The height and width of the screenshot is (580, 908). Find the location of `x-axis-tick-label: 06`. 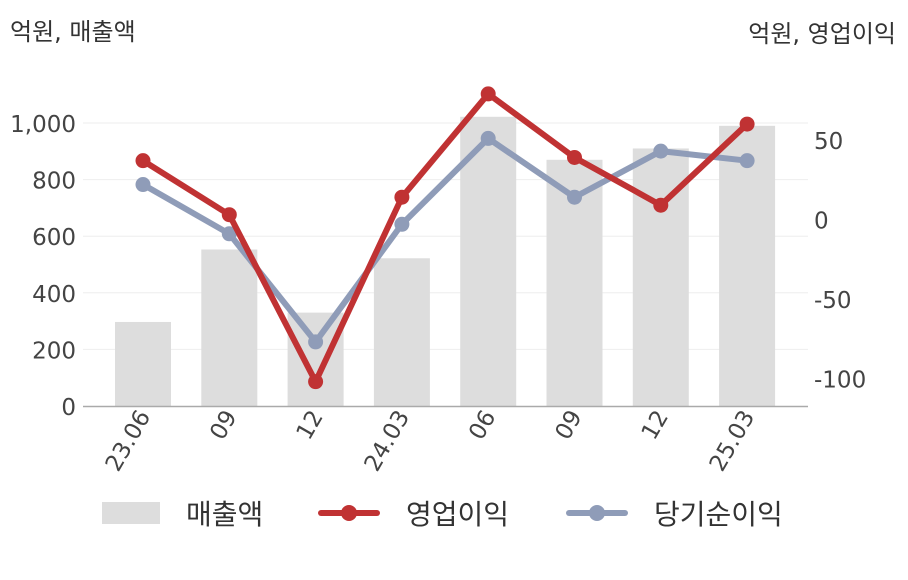

x-axis-tick-label: 06 is located at coordinates (482, 425).